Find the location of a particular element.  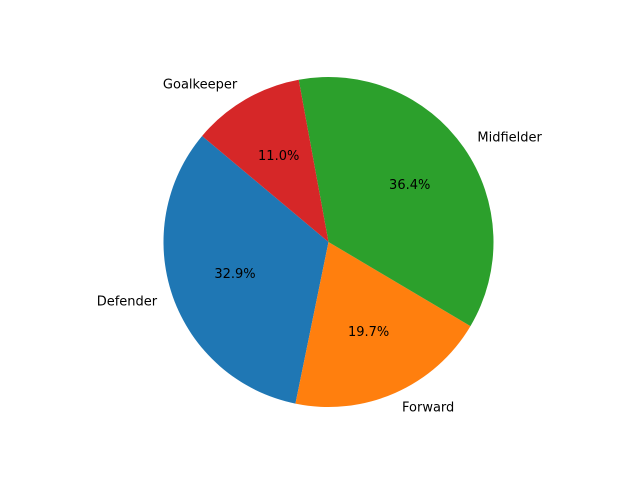

pie-slice-goalkeeper is located at coordinates (265, 161).